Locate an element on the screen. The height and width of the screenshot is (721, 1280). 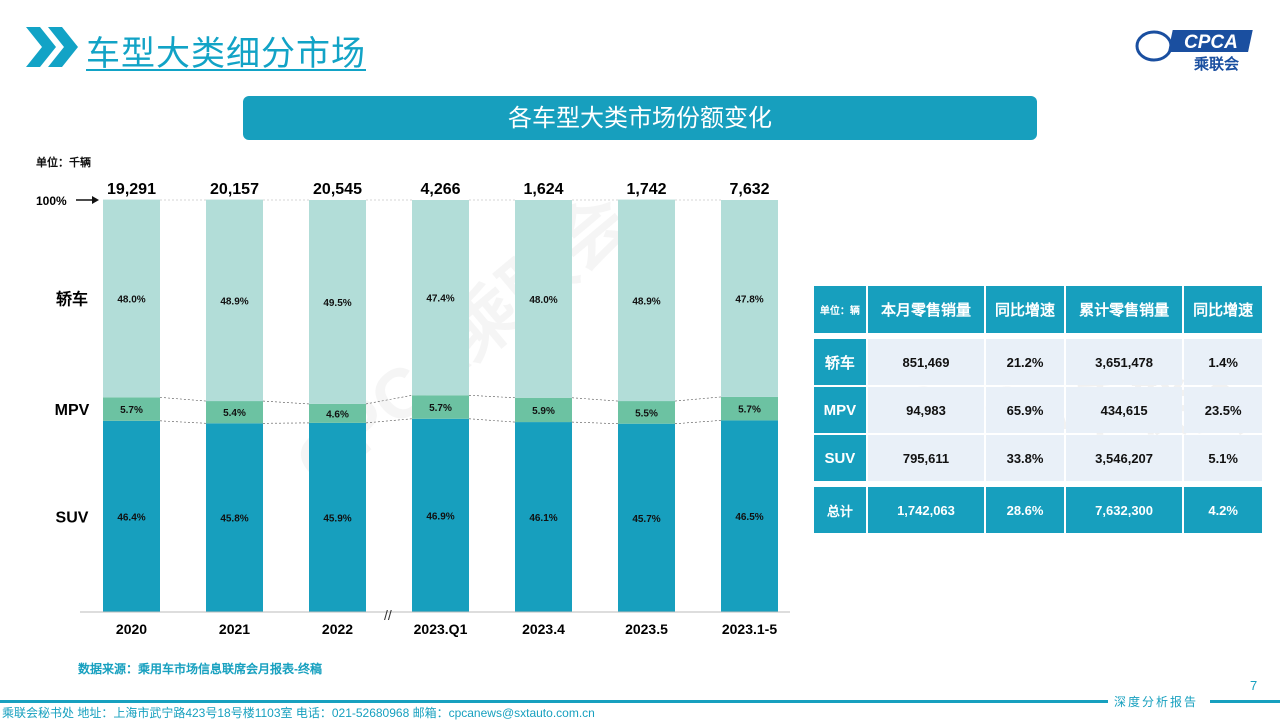
data-label: 45.9% is located at coordinates (337, 518).